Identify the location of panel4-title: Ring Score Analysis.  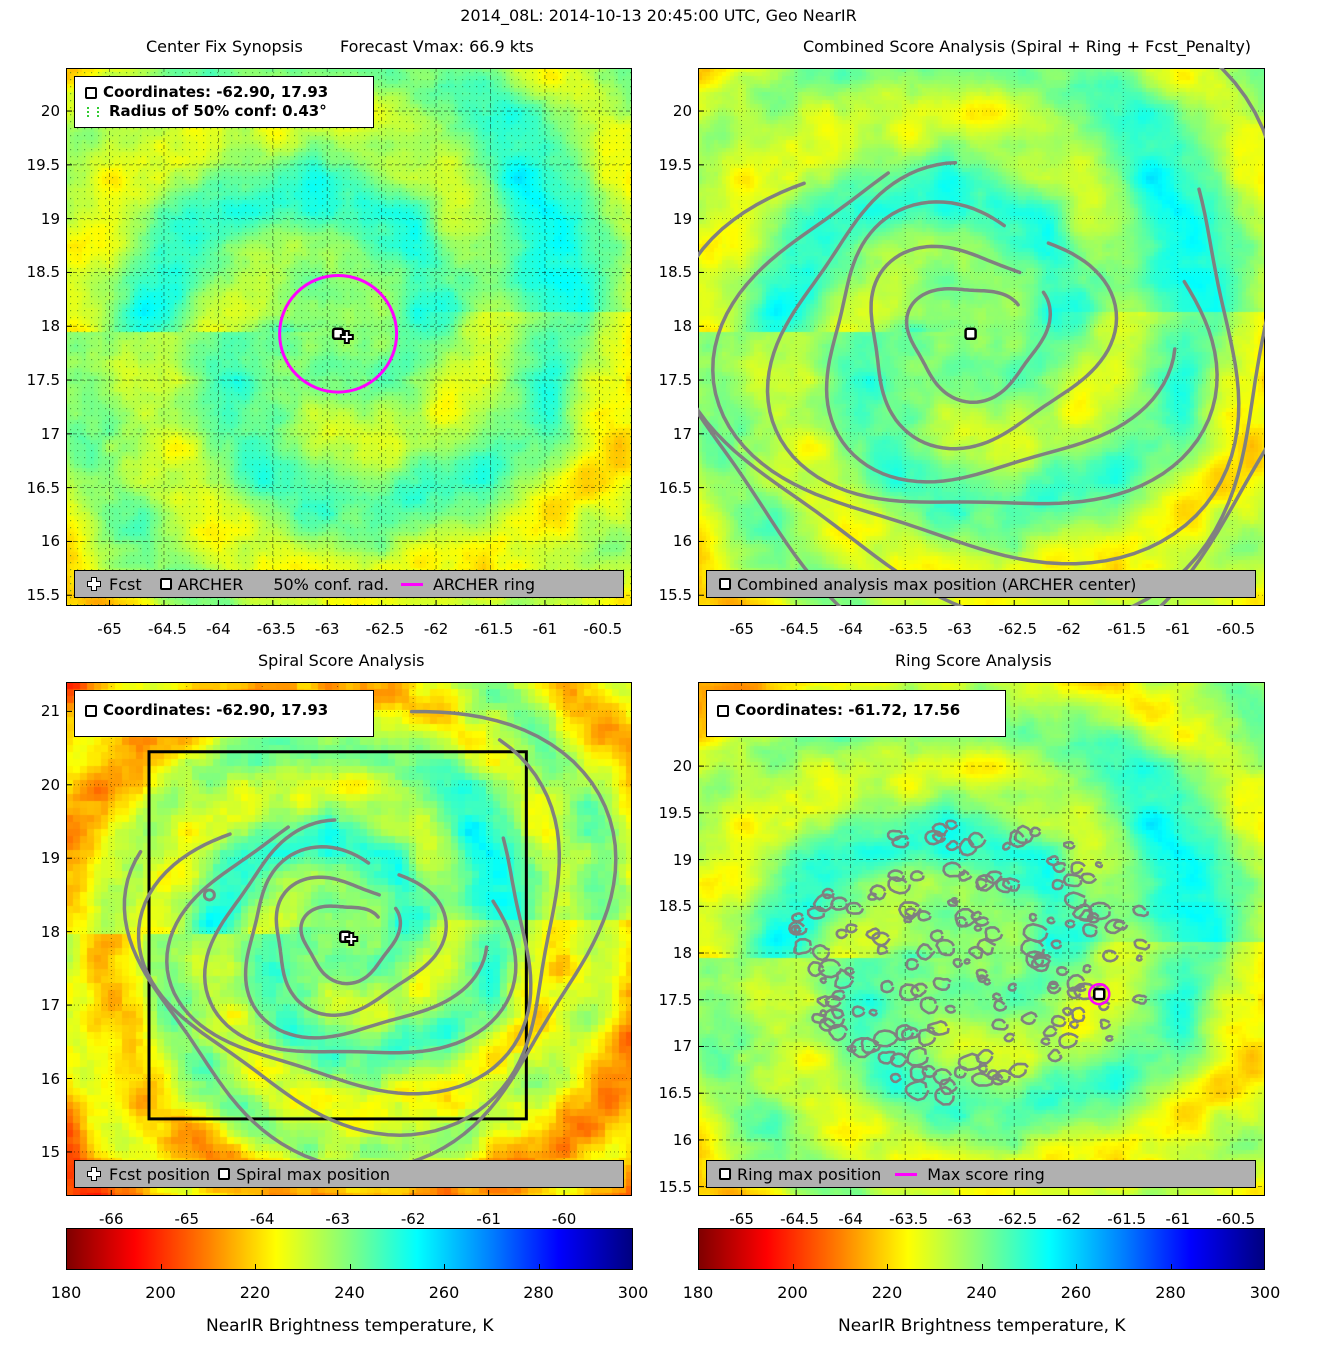
(973, 660).